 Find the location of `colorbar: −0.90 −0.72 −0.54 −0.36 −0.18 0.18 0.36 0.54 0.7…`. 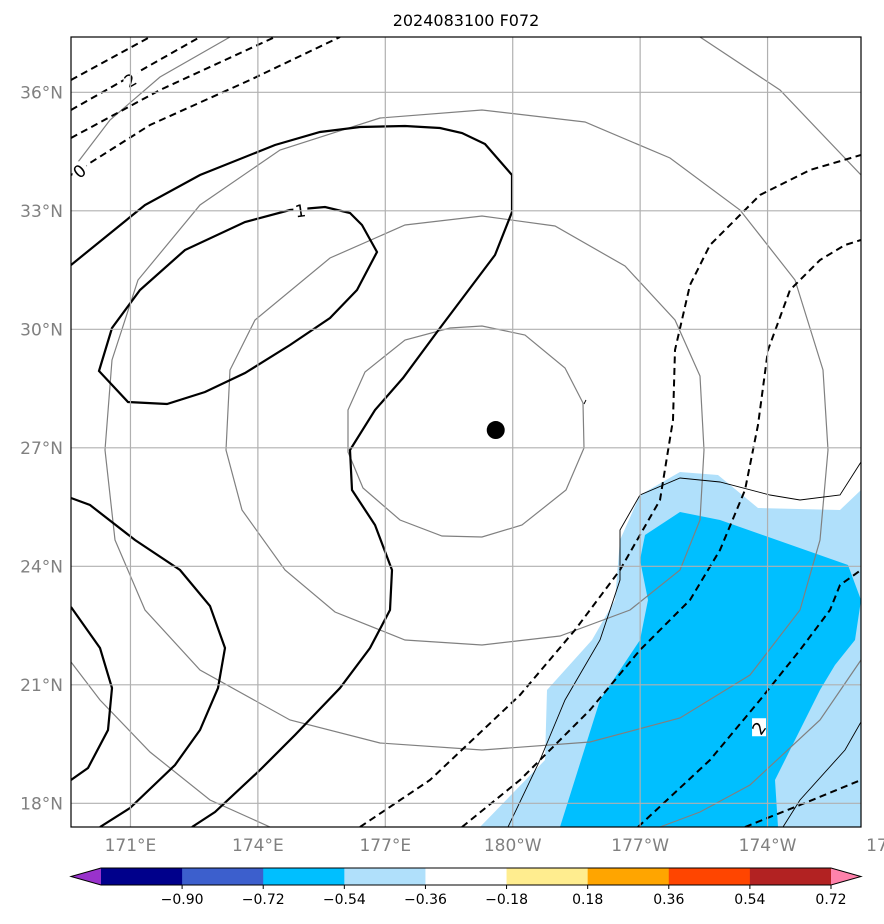

colorbar: −0.90 −0.72 −0.54 −0.36 −0.18 0.18 0.36 0.54 0.7… is located at coordinates (466, 887).